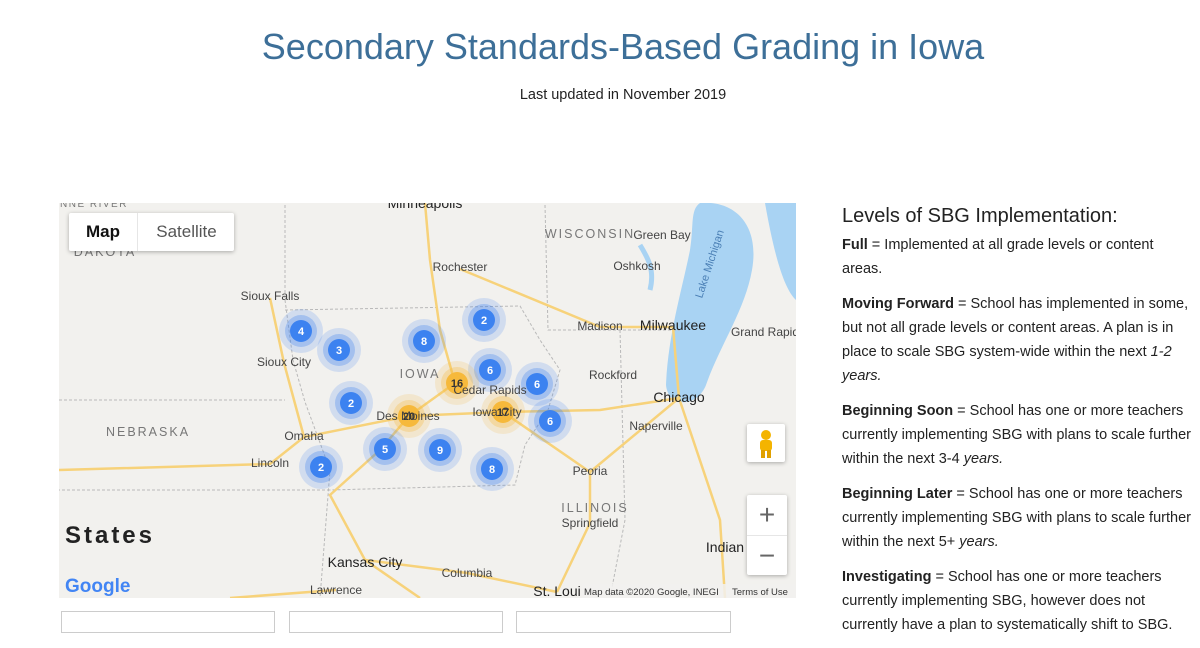  What do you see at coordinates (887, 577) in the screenshot?
I see `legend-term: Investigating` at bounding box center [887, 577].